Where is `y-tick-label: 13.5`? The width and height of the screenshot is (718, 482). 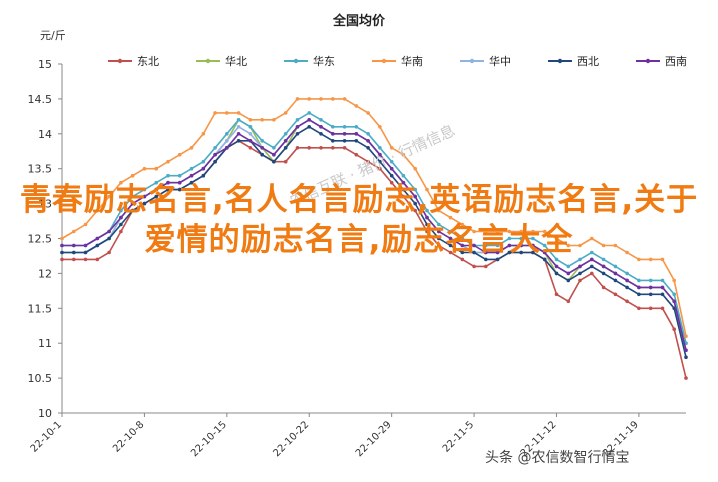 y-tick-label: 13.5 is located at coordinates (40, 169).